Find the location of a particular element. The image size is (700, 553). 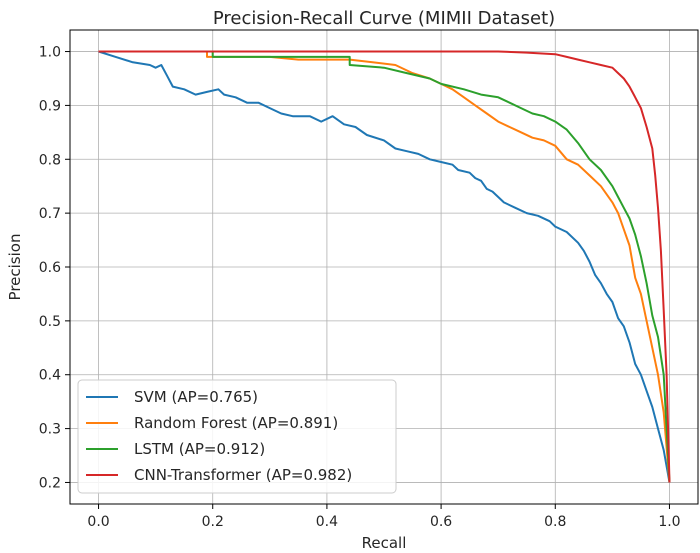

y-tick-label: 0.2 is located at coordinates (50, 483).